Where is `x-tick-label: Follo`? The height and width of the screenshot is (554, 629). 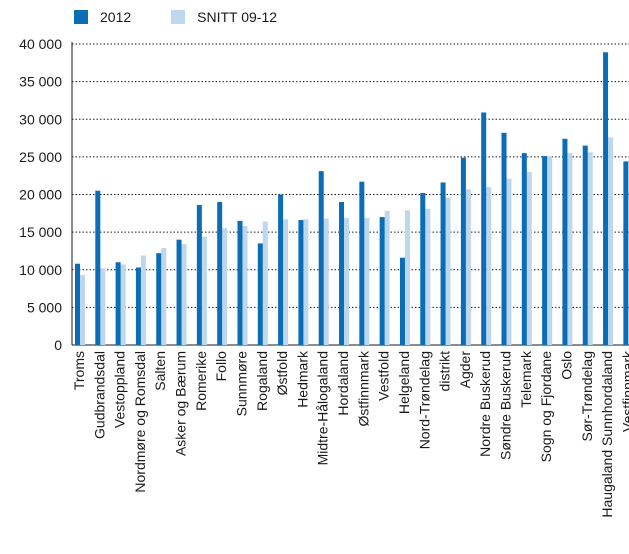
x-tick-label: Follo is located at coordinates (221, 366).